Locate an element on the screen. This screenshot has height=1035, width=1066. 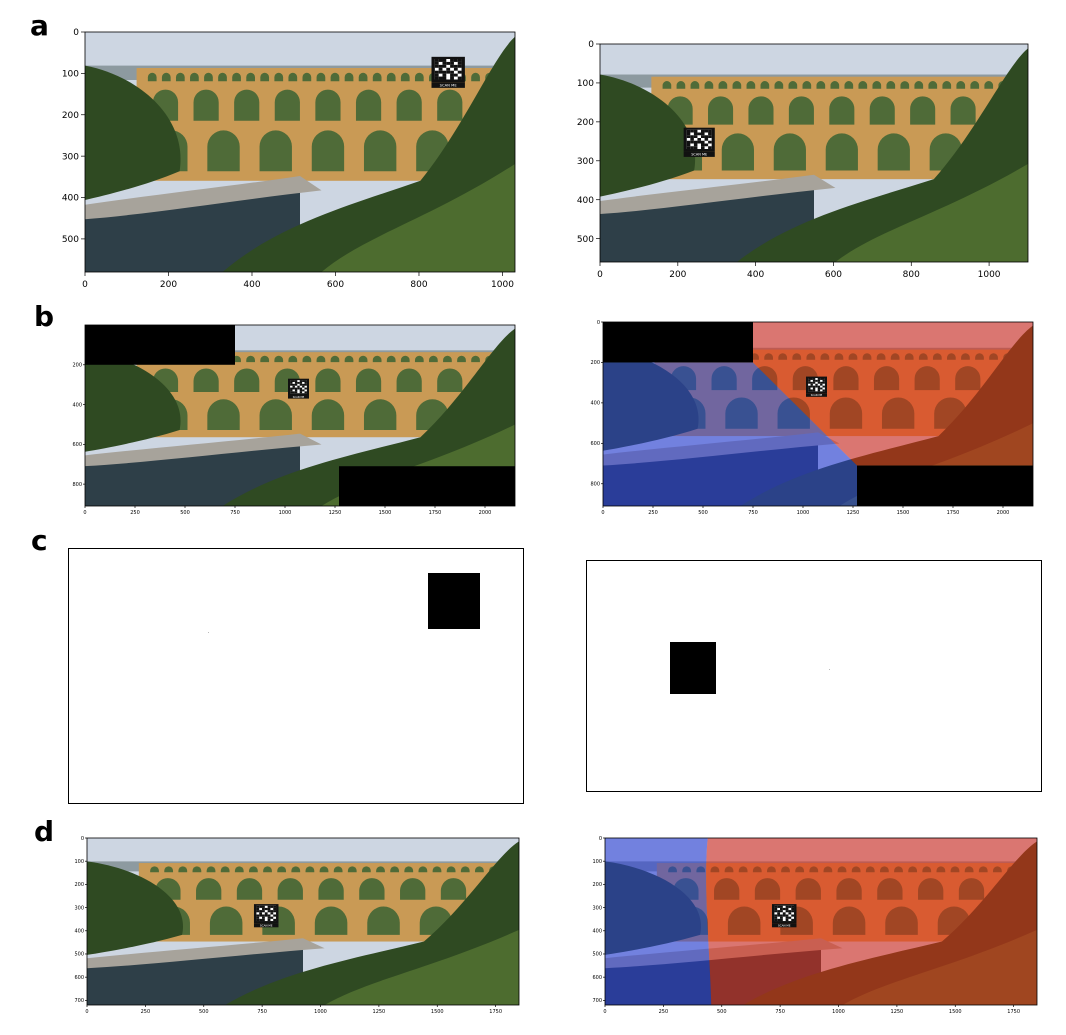
panel-label-c: c is located at coordinates (39, 540).